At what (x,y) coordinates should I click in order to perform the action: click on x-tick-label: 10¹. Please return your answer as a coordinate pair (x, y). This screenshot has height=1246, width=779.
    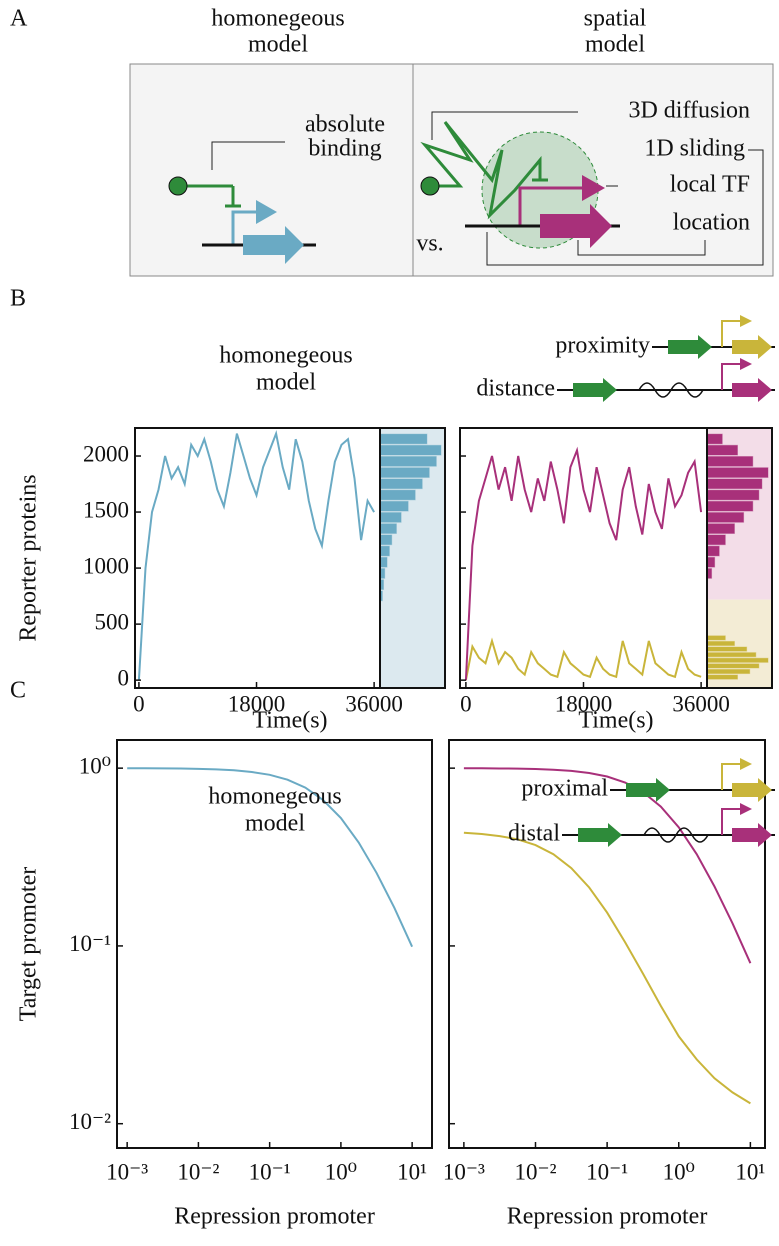
    Looking at the image, I should click on (412, 1171).